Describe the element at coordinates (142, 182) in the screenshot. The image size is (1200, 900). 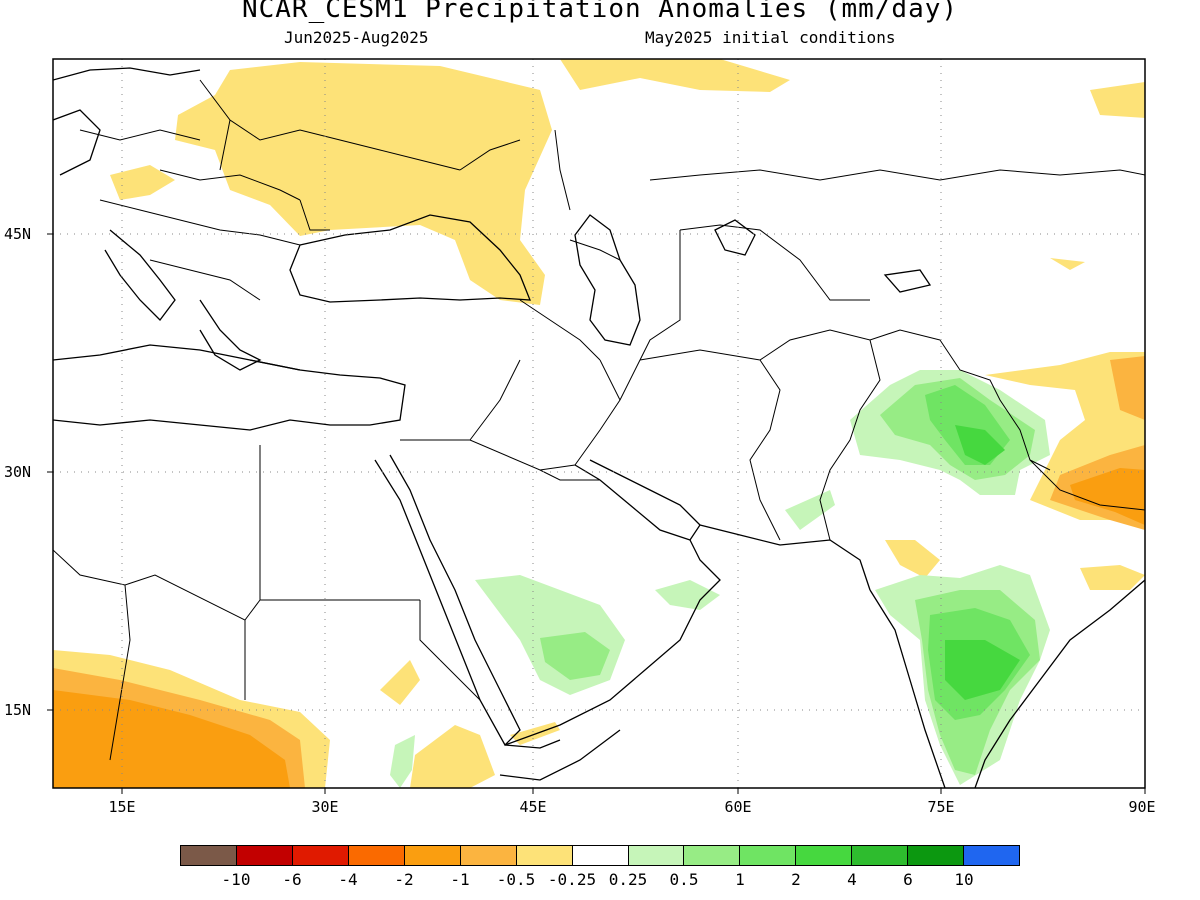
I see `dry-region-central-europe` at that location.